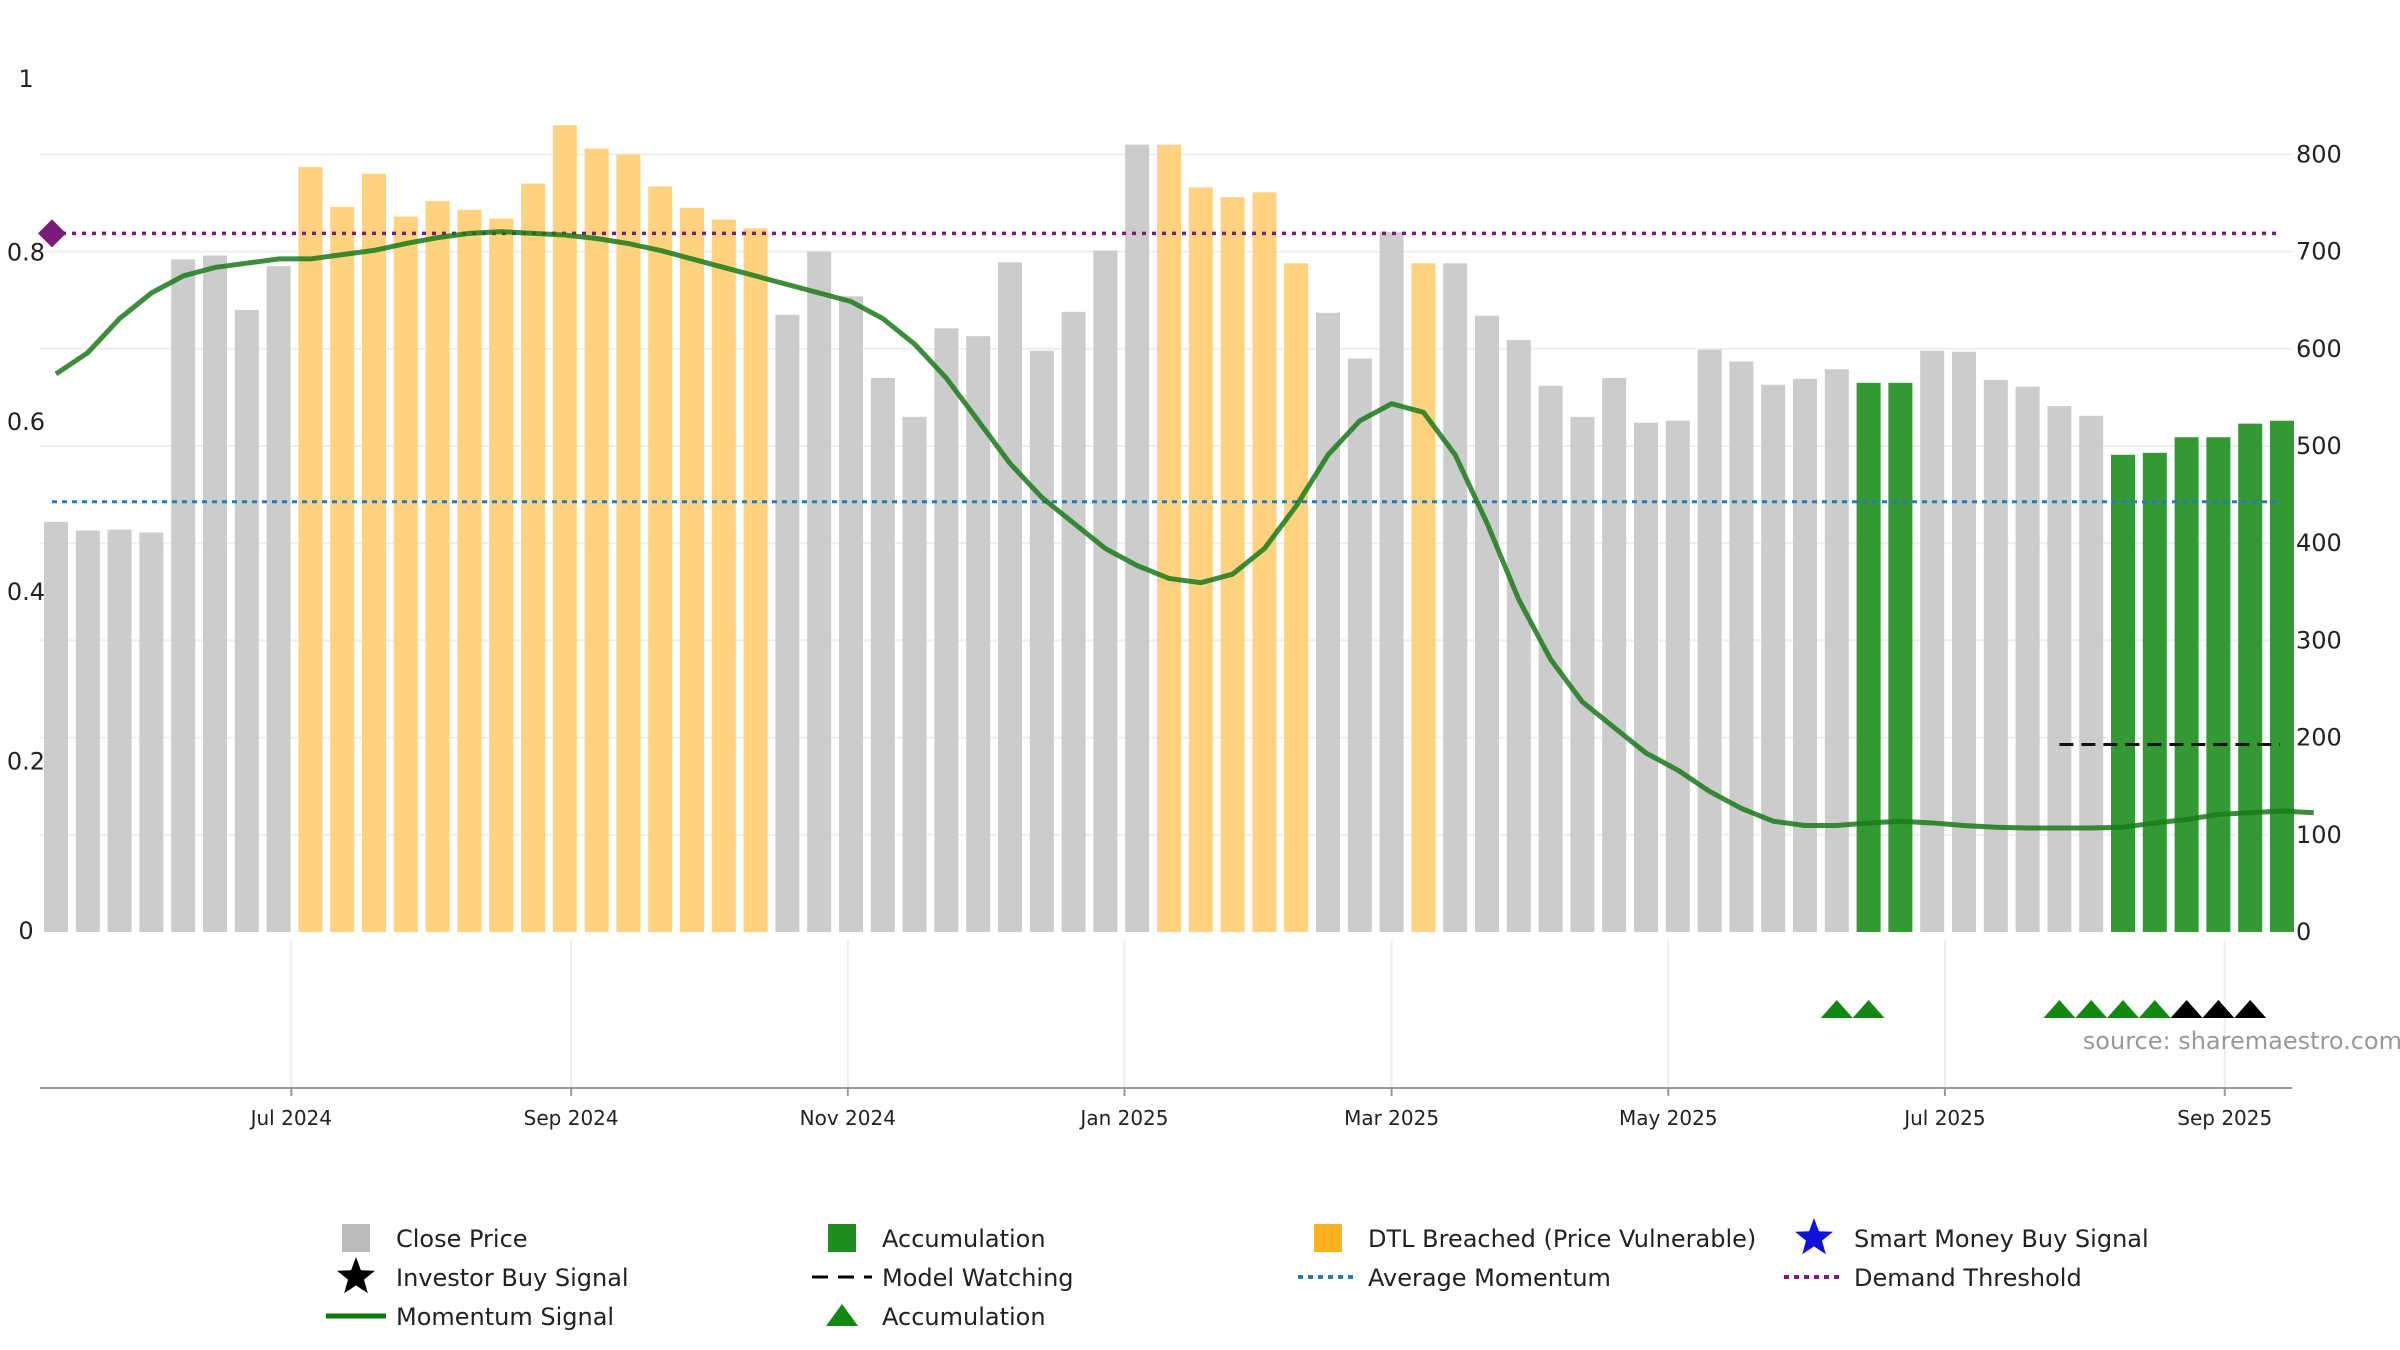 The height and width of the screenshot is (1350, 2400). What do you see at coordinates (26, 592) in the screenshot?
I see `left-tick-label: 0.4` at bounding box center [26, 592].